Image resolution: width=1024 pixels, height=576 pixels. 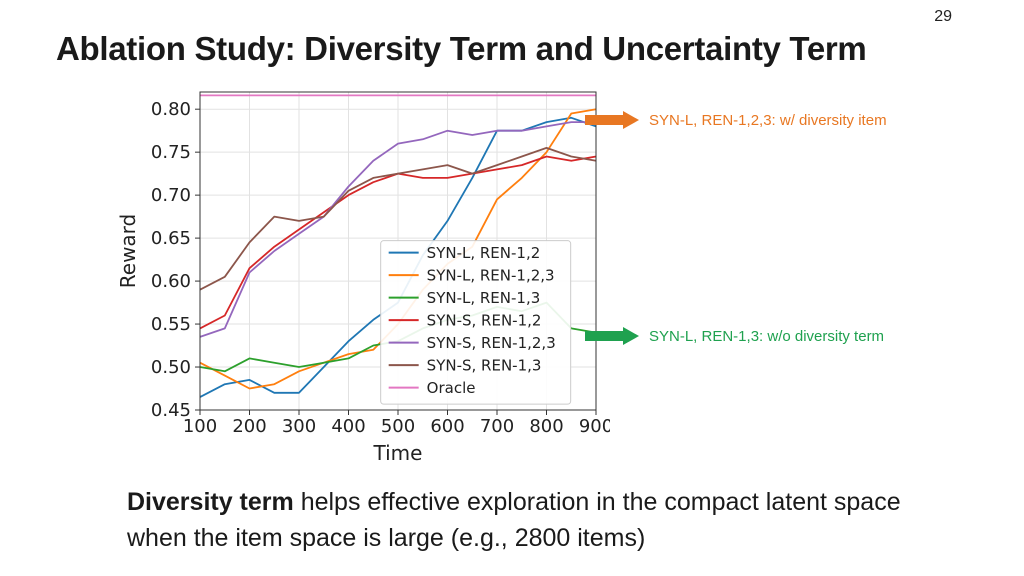 I want to click on y-tick-label: 0.75, so click(x=171, y=152).